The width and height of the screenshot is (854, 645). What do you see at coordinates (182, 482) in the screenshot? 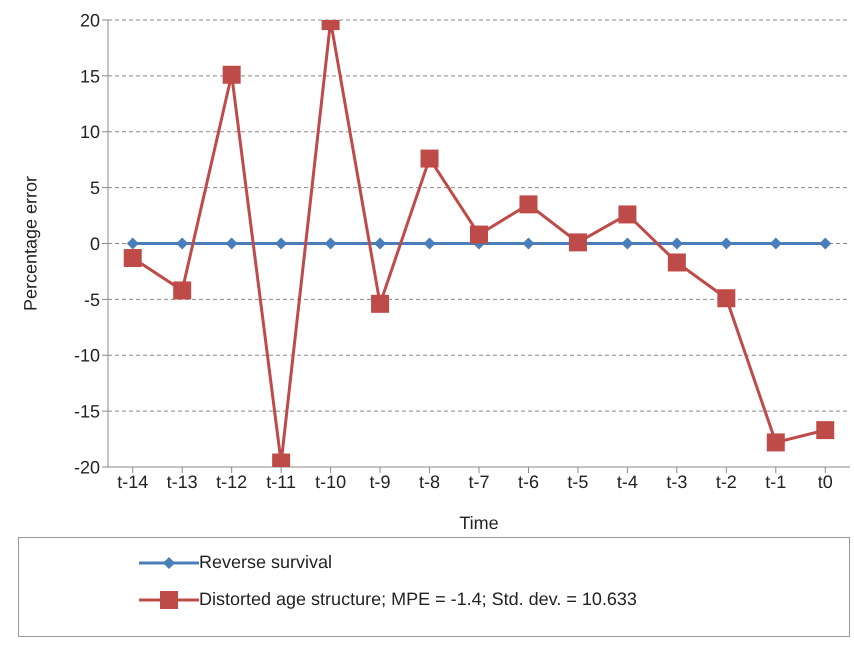
I see `x-tick-label: t-13` at bounding box center [182, 482].